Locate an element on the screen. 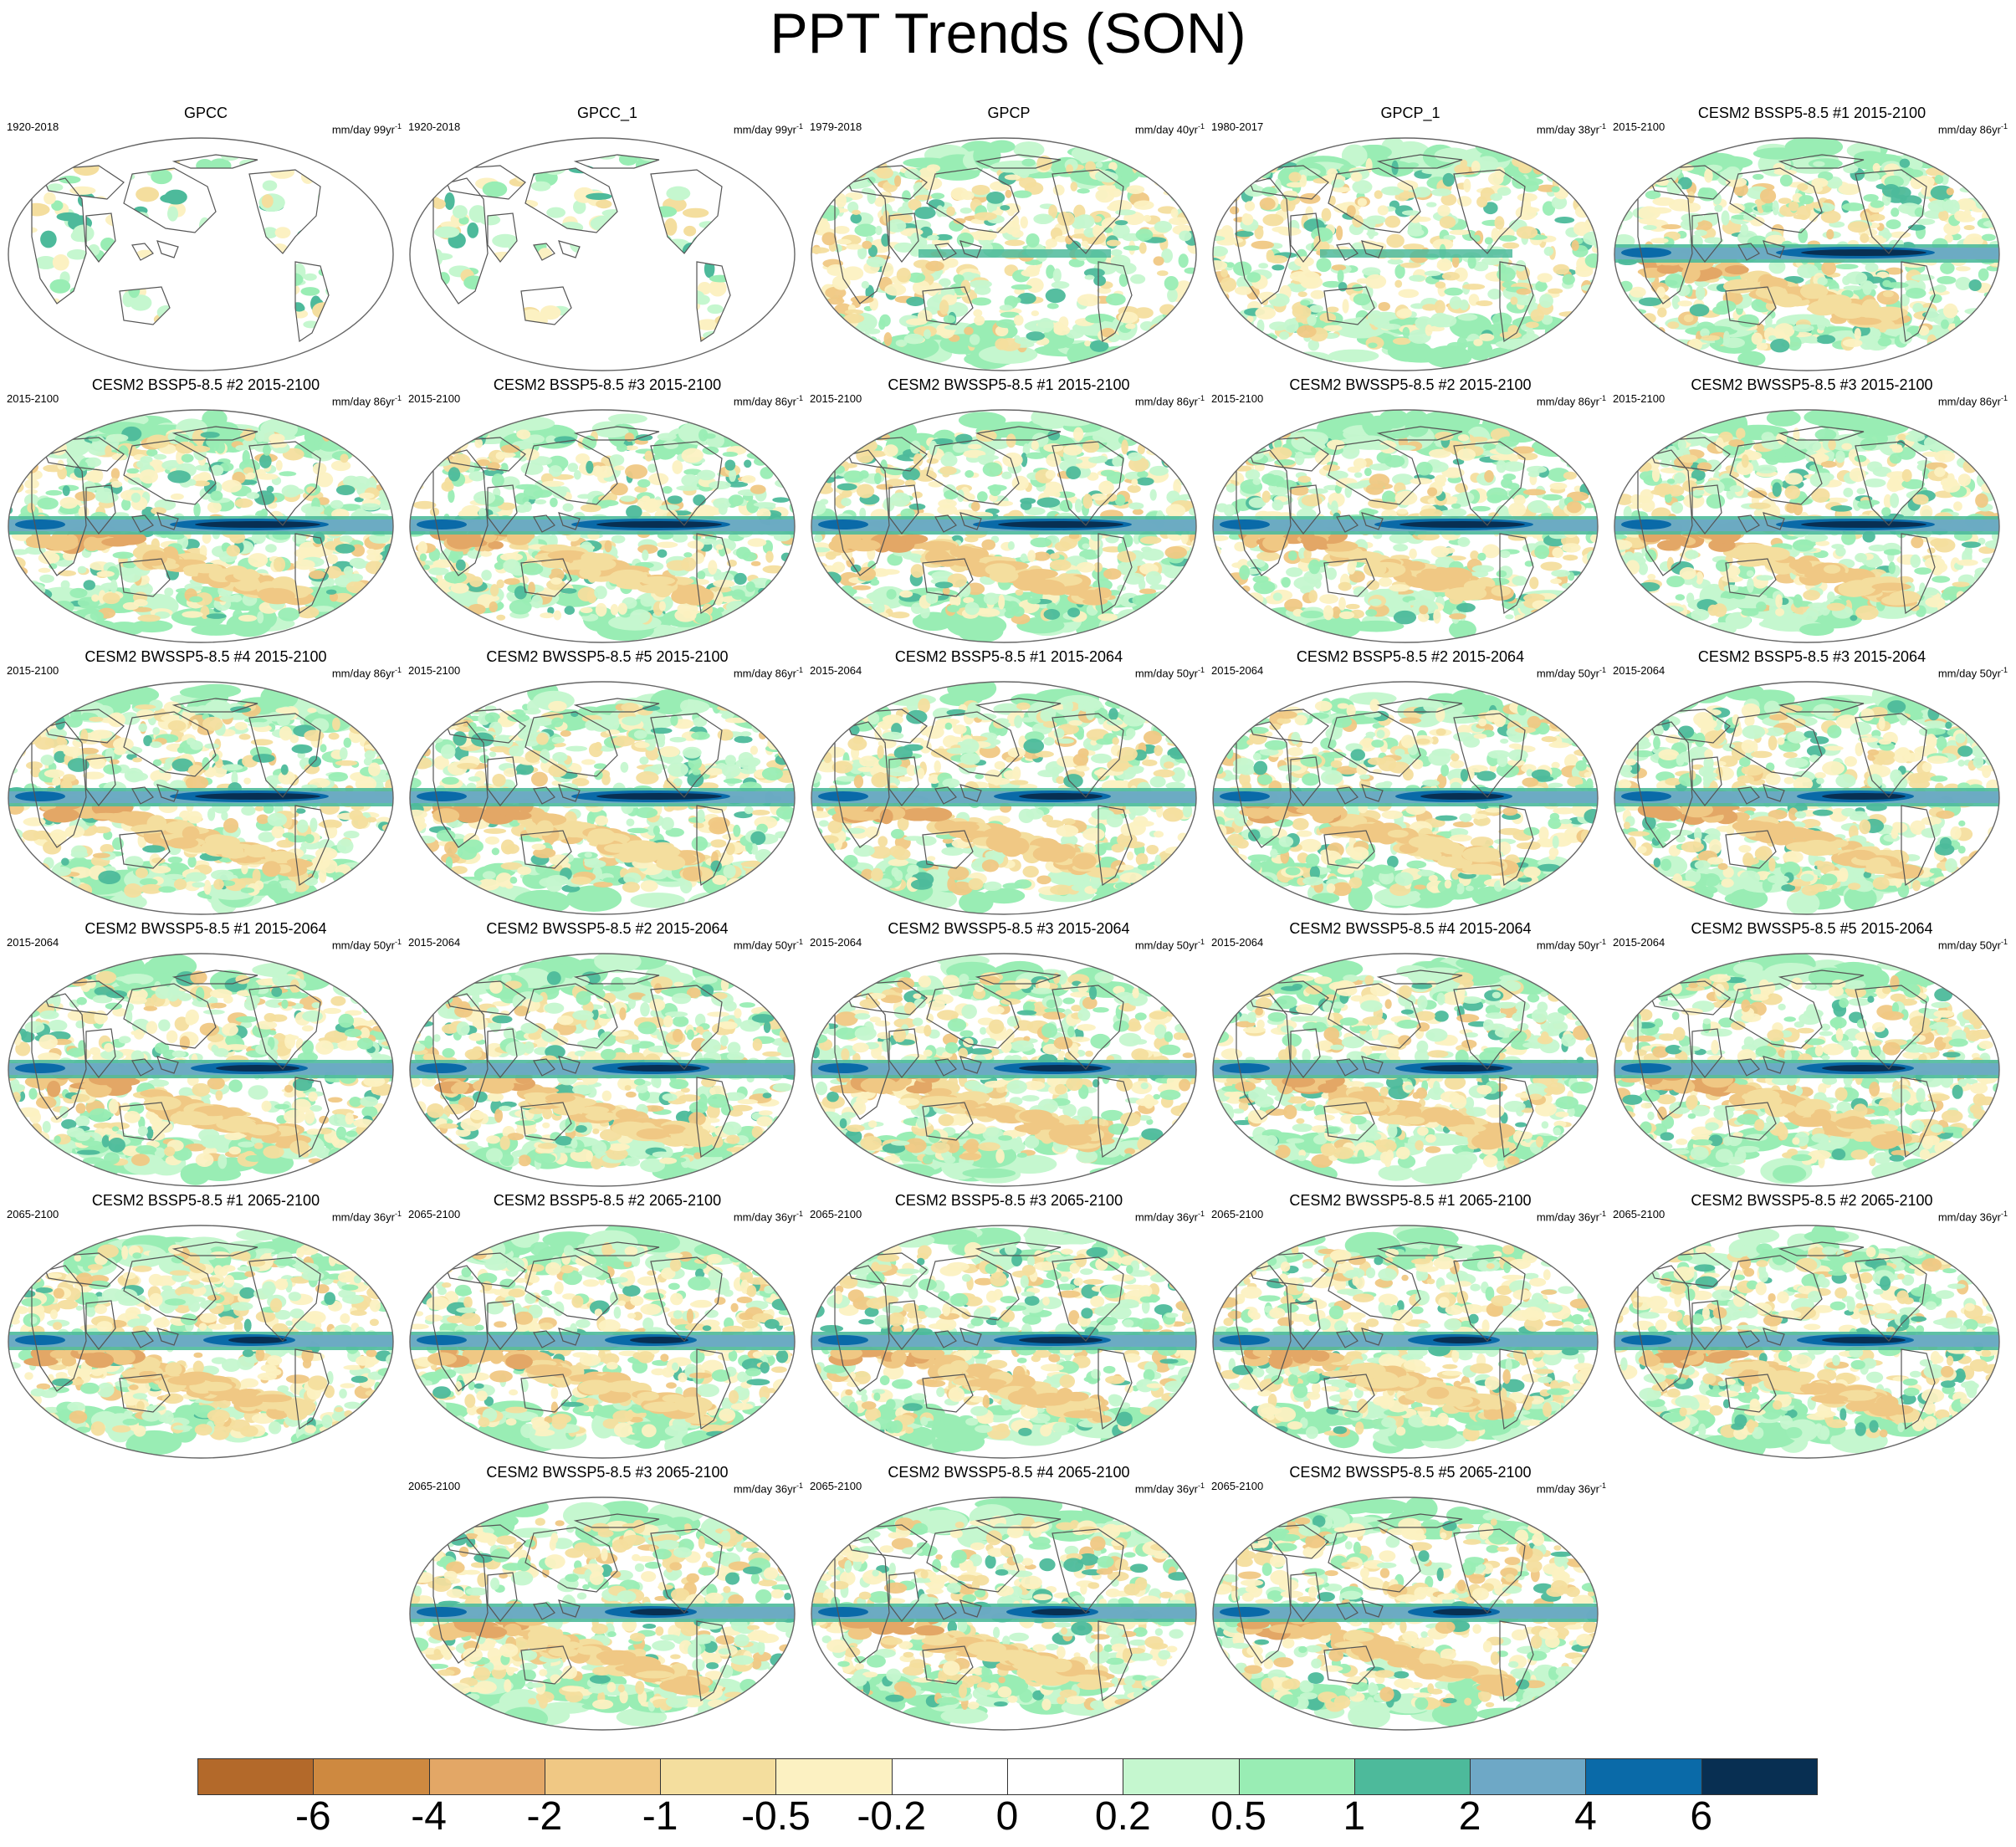 The image size is (2016, 1847). figure-title: PPT Trends (SON) is located at coordinates (1008, 33).